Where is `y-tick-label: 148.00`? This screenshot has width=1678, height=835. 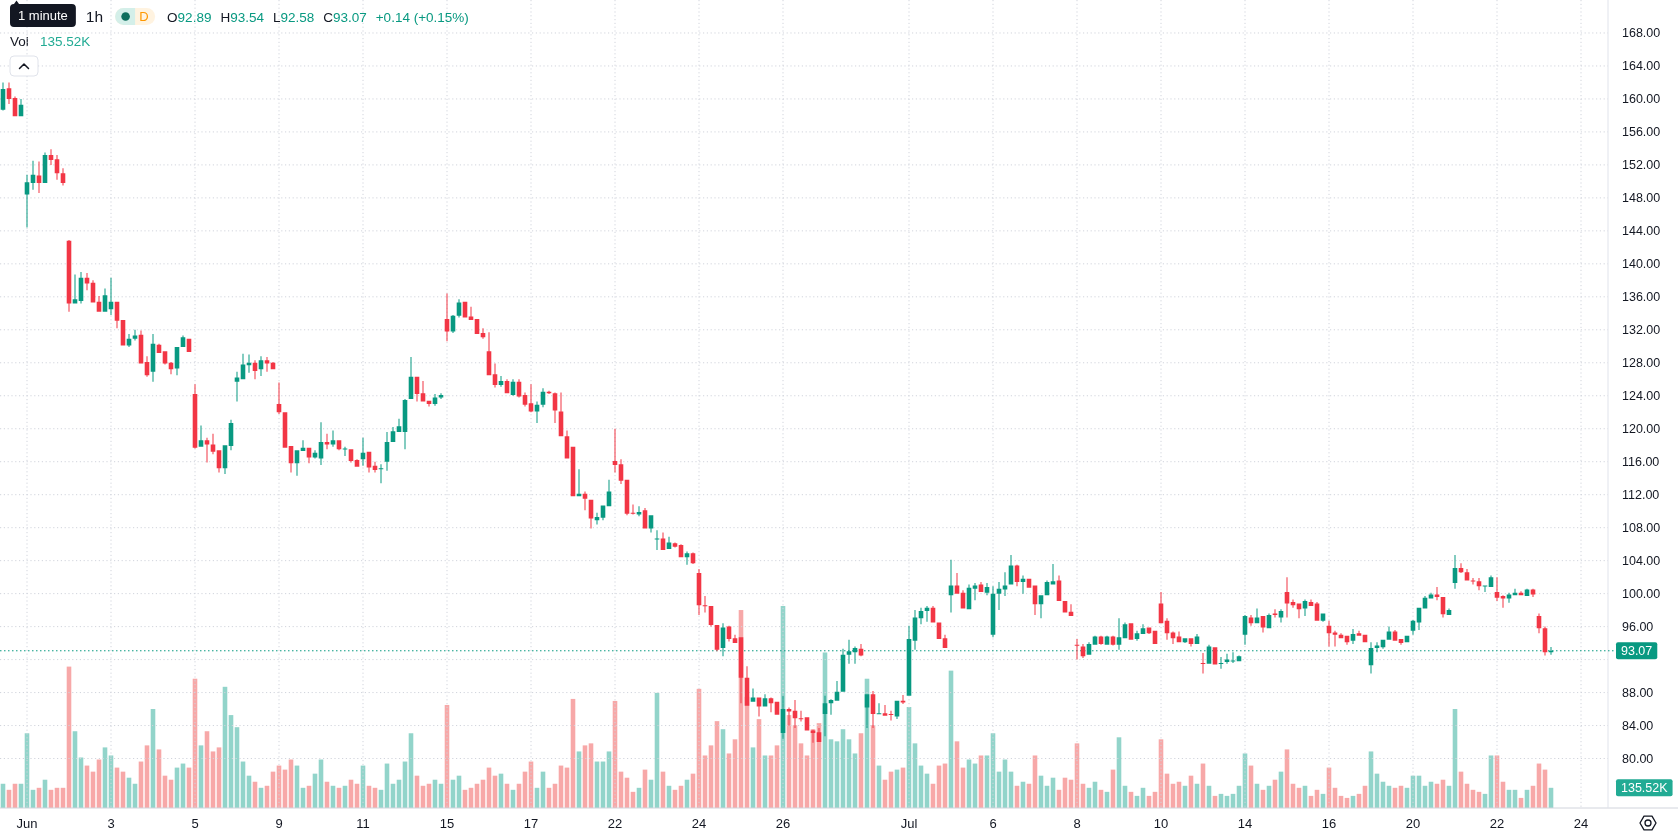
y-tick-label: 148.00 is located at coordinates (1641, 197).